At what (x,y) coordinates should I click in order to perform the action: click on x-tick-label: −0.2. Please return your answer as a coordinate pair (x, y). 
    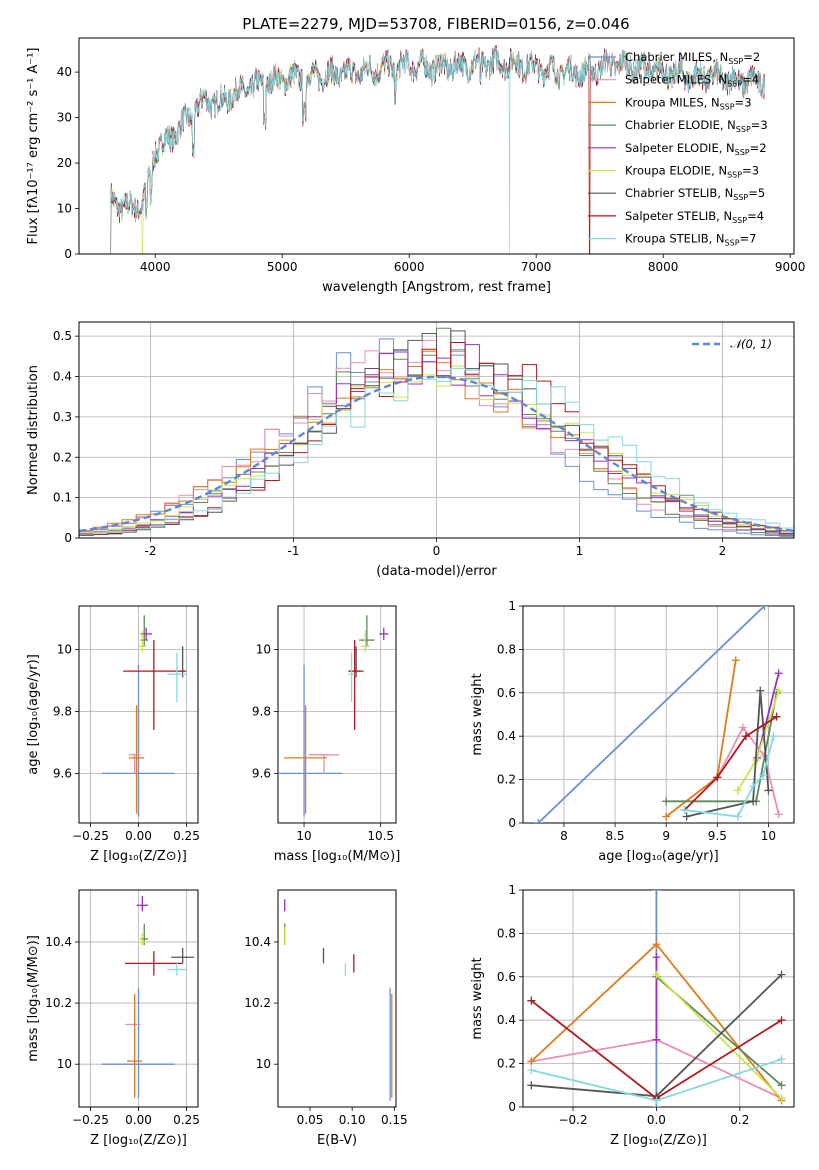
    Looking at the image, I should click on (572, 1120).